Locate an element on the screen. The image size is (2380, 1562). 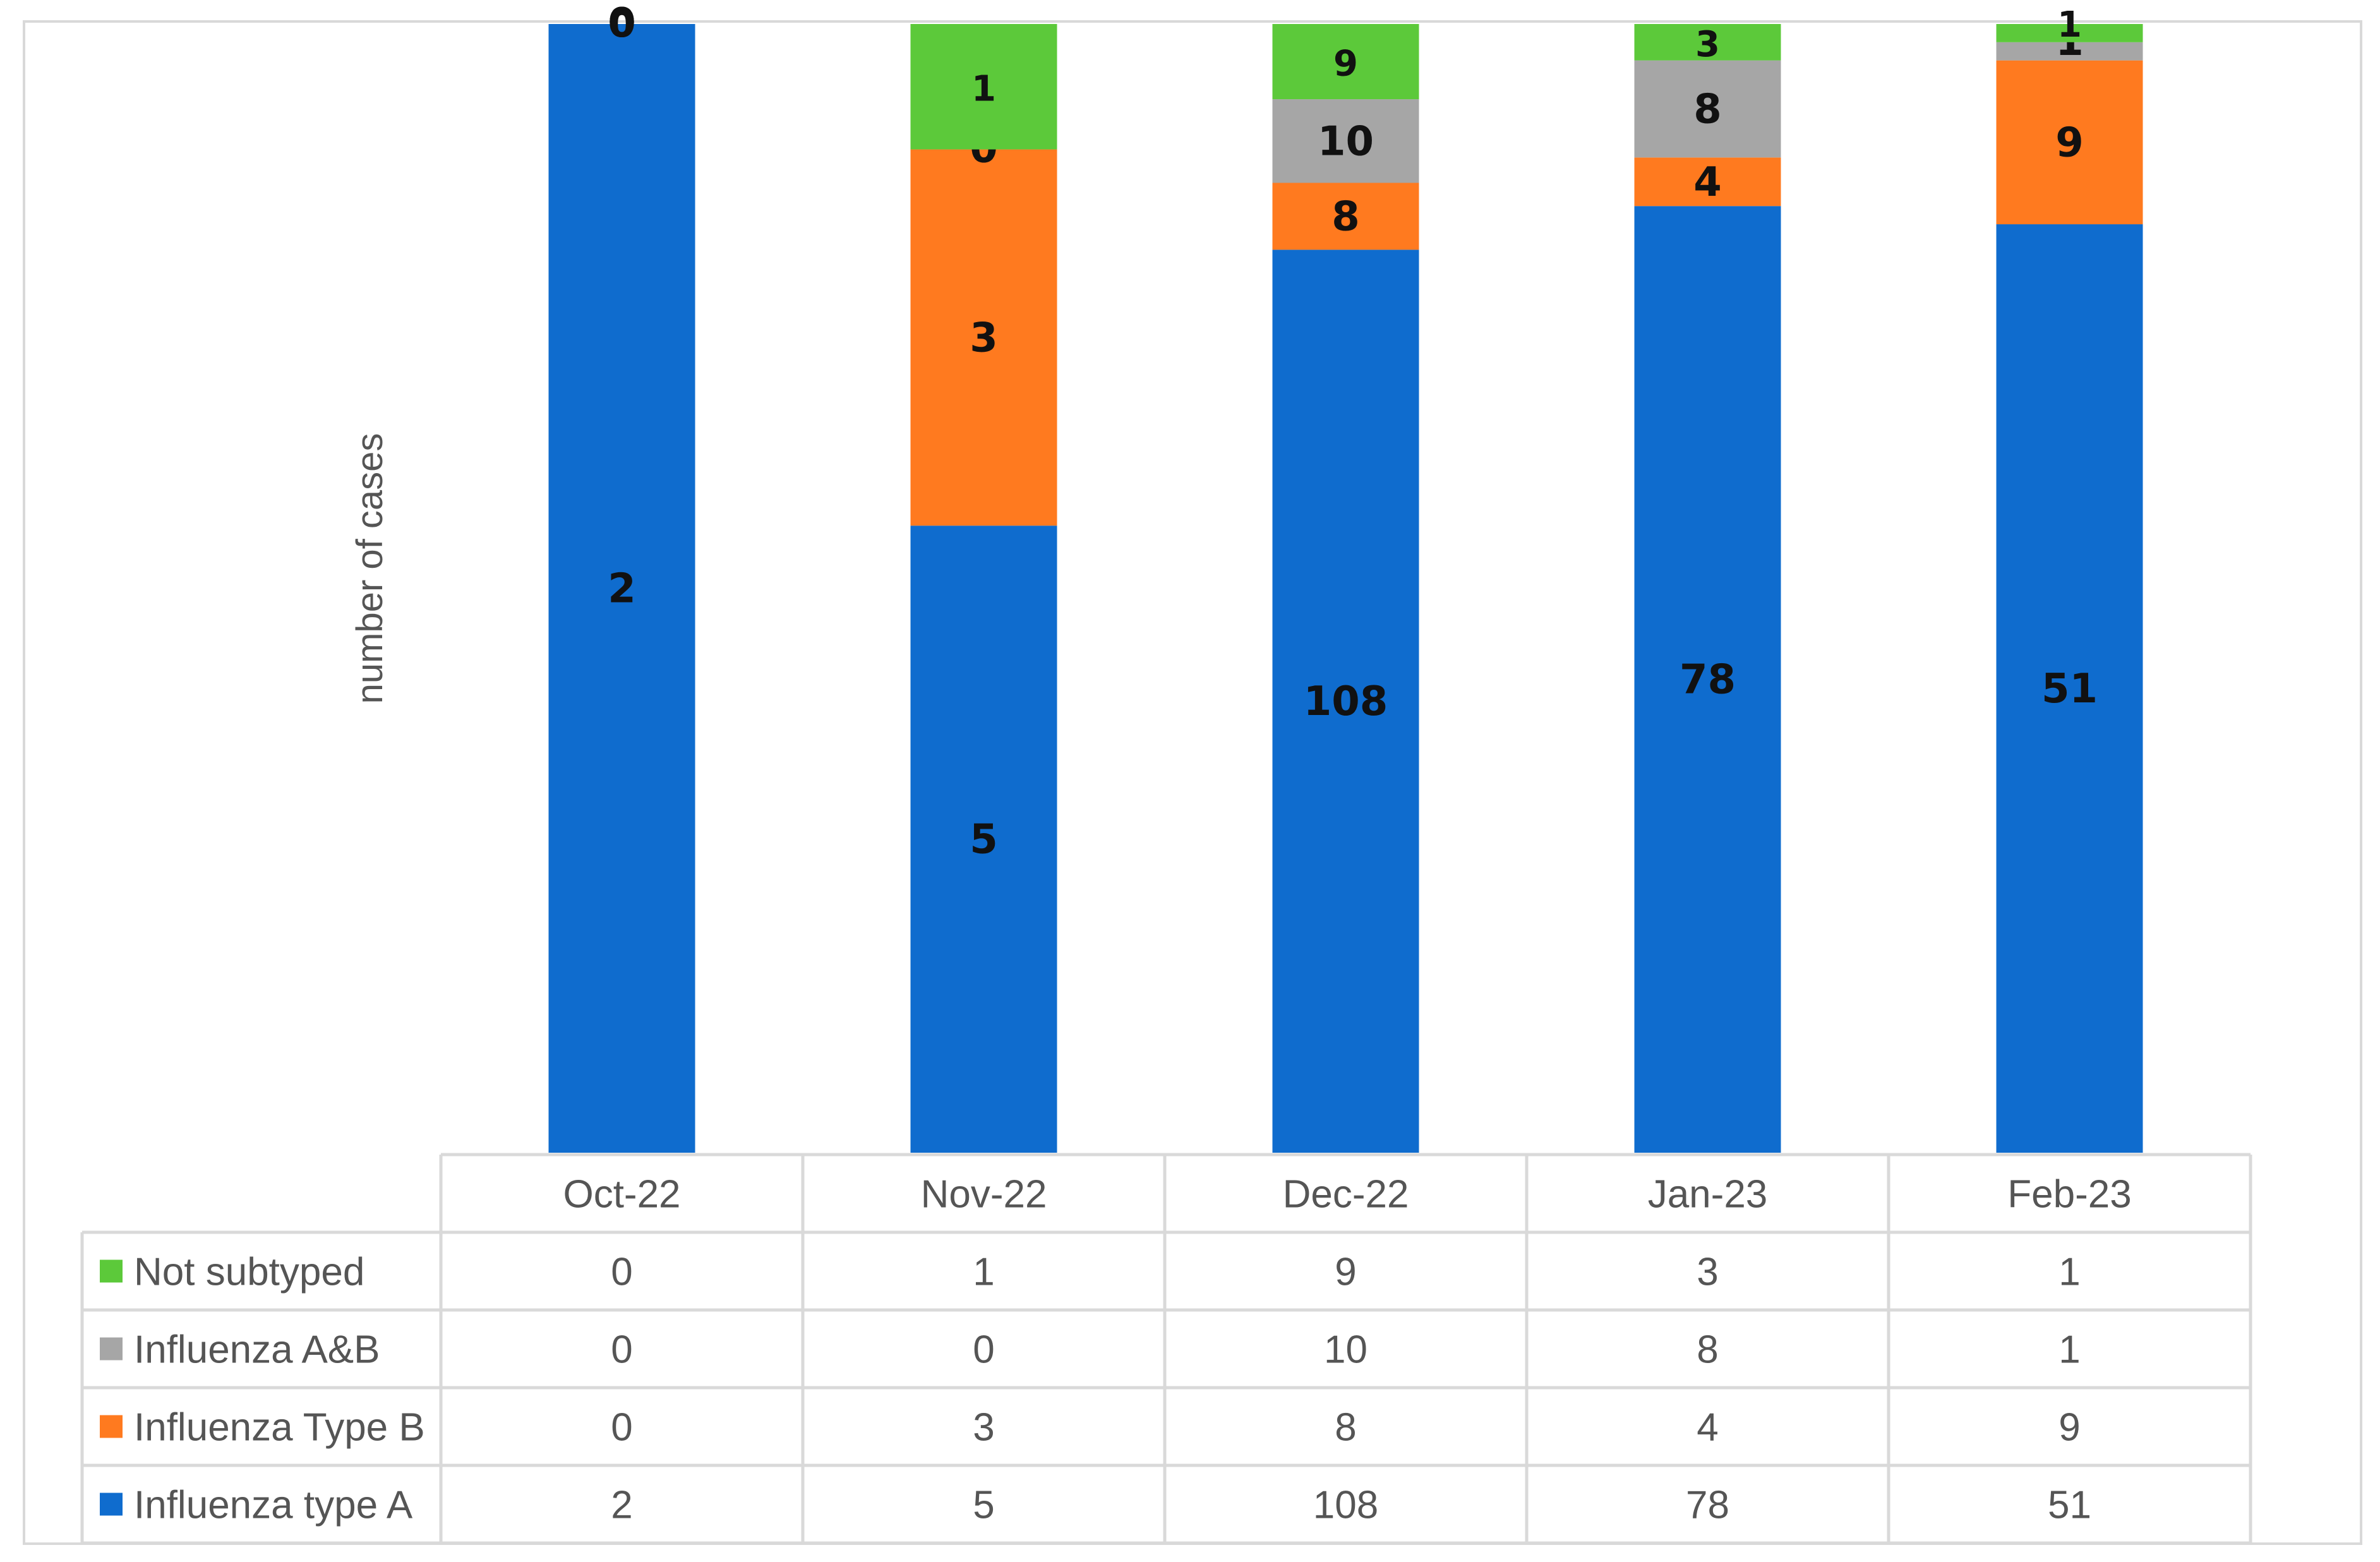
data-label-not-subtyped-jan-23: 3 is located at coordinates (1707, 44).